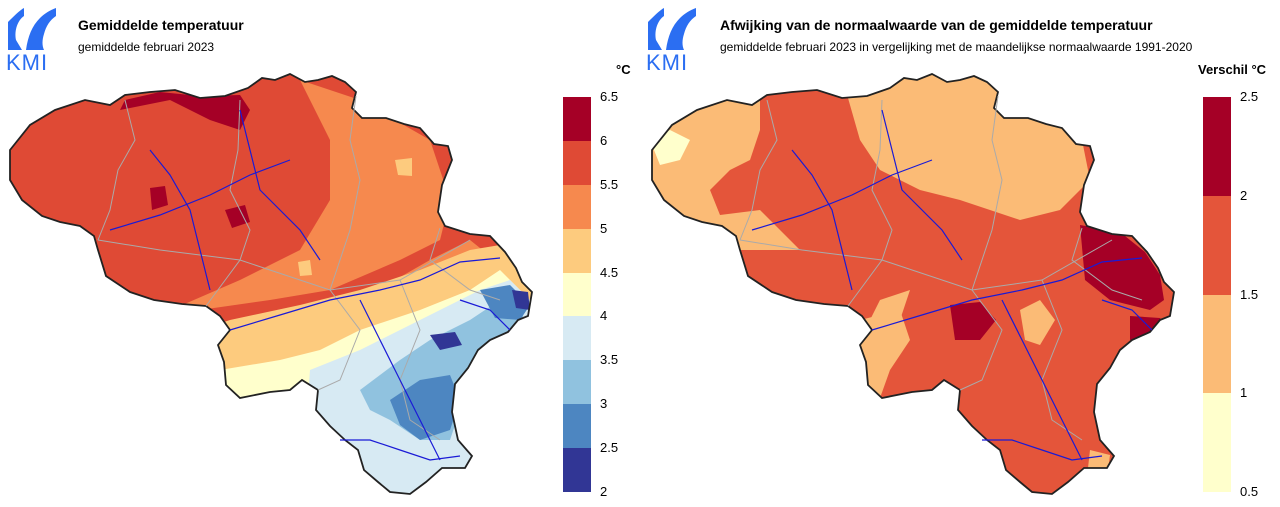  Describe the element at coordinates (1244, 393) in the screenshot. I see `legend-tick-label: 1` at that location.